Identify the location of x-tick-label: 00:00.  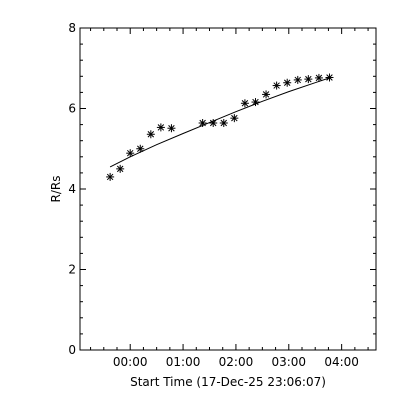
(130, 362).